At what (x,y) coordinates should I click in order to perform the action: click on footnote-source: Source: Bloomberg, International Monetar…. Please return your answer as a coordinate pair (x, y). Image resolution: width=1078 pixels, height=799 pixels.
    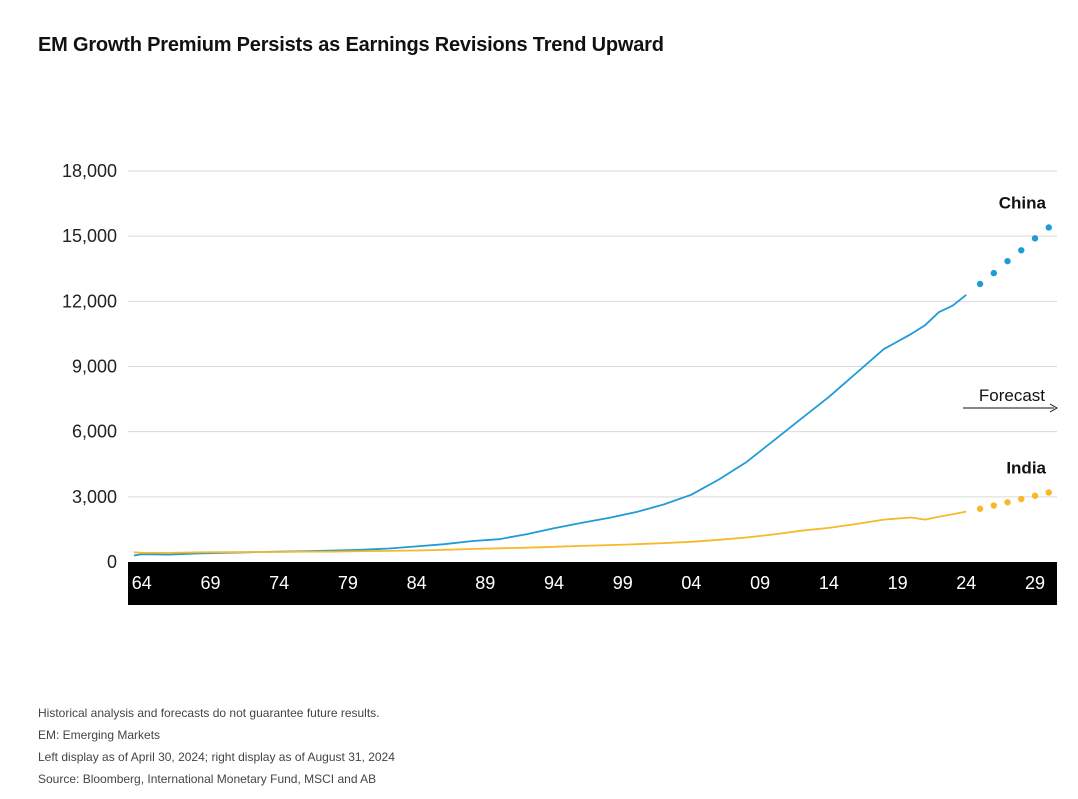
    Looking at the image, I should click on (207, 779).